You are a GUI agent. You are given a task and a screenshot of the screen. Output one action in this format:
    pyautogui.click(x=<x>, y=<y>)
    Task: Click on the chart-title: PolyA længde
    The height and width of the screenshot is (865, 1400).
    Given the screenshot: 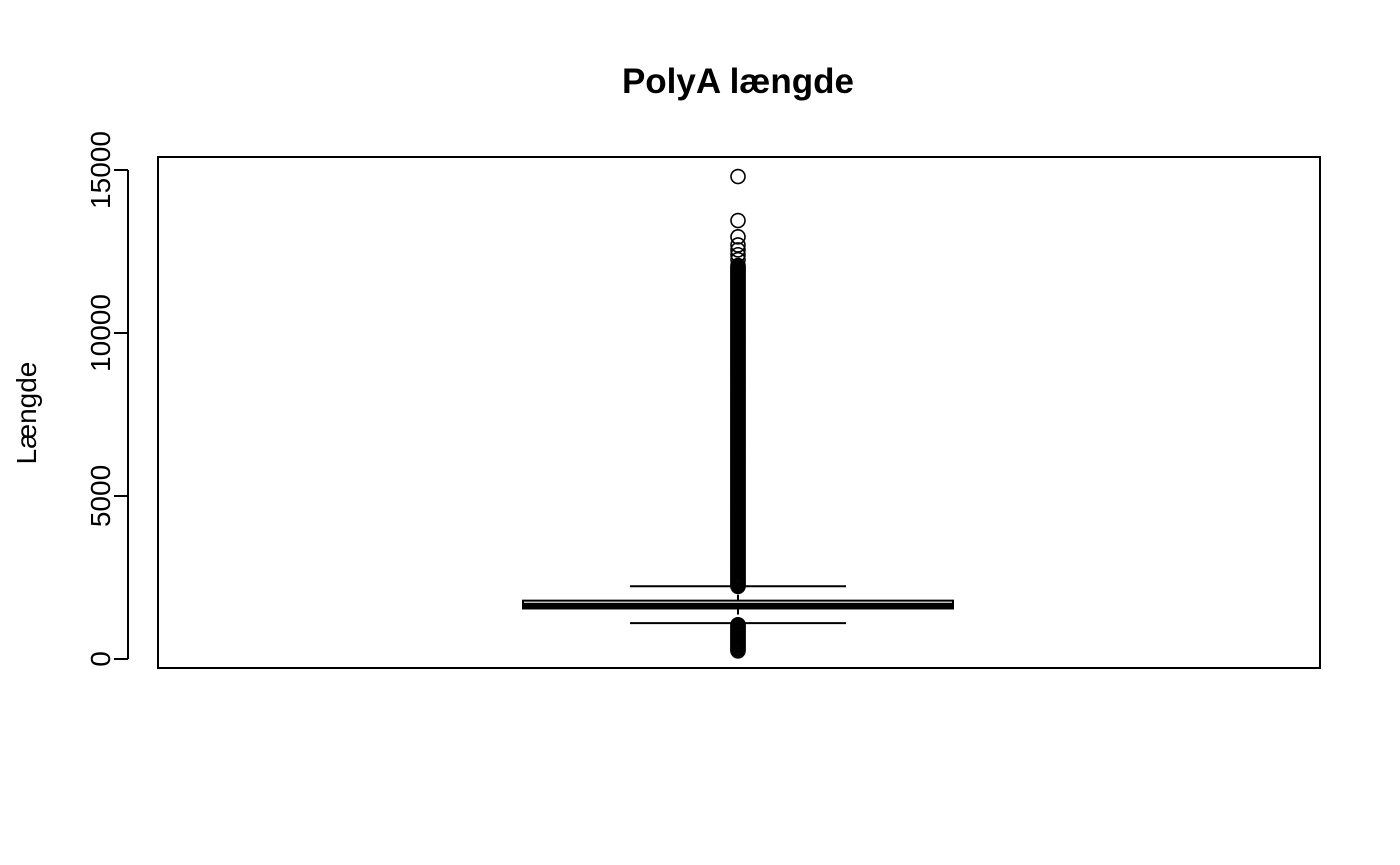 What is the action you would take?
    pyautogui.click(x=738, y=81)
    